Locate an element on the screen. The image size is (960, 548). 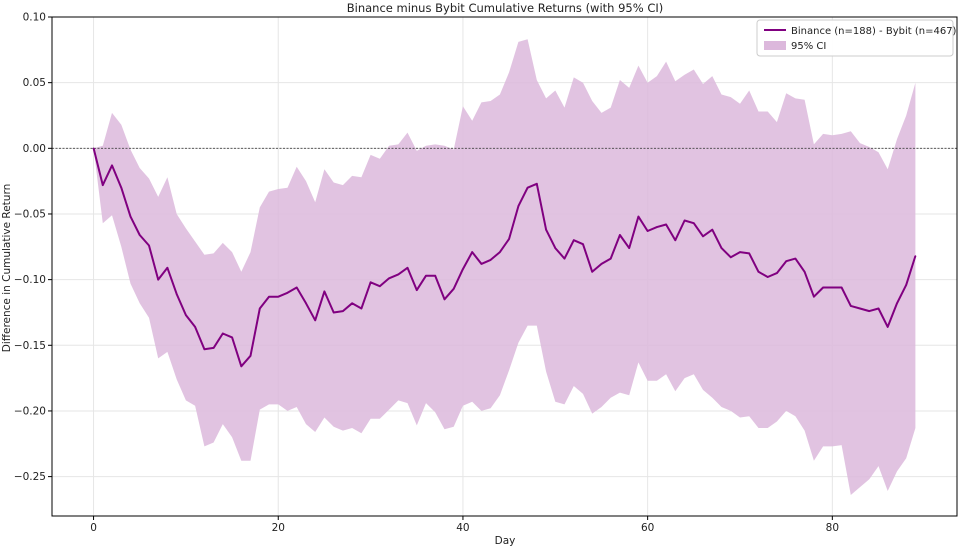
x-tick-label: 60 is located at coordinates (647, 528).